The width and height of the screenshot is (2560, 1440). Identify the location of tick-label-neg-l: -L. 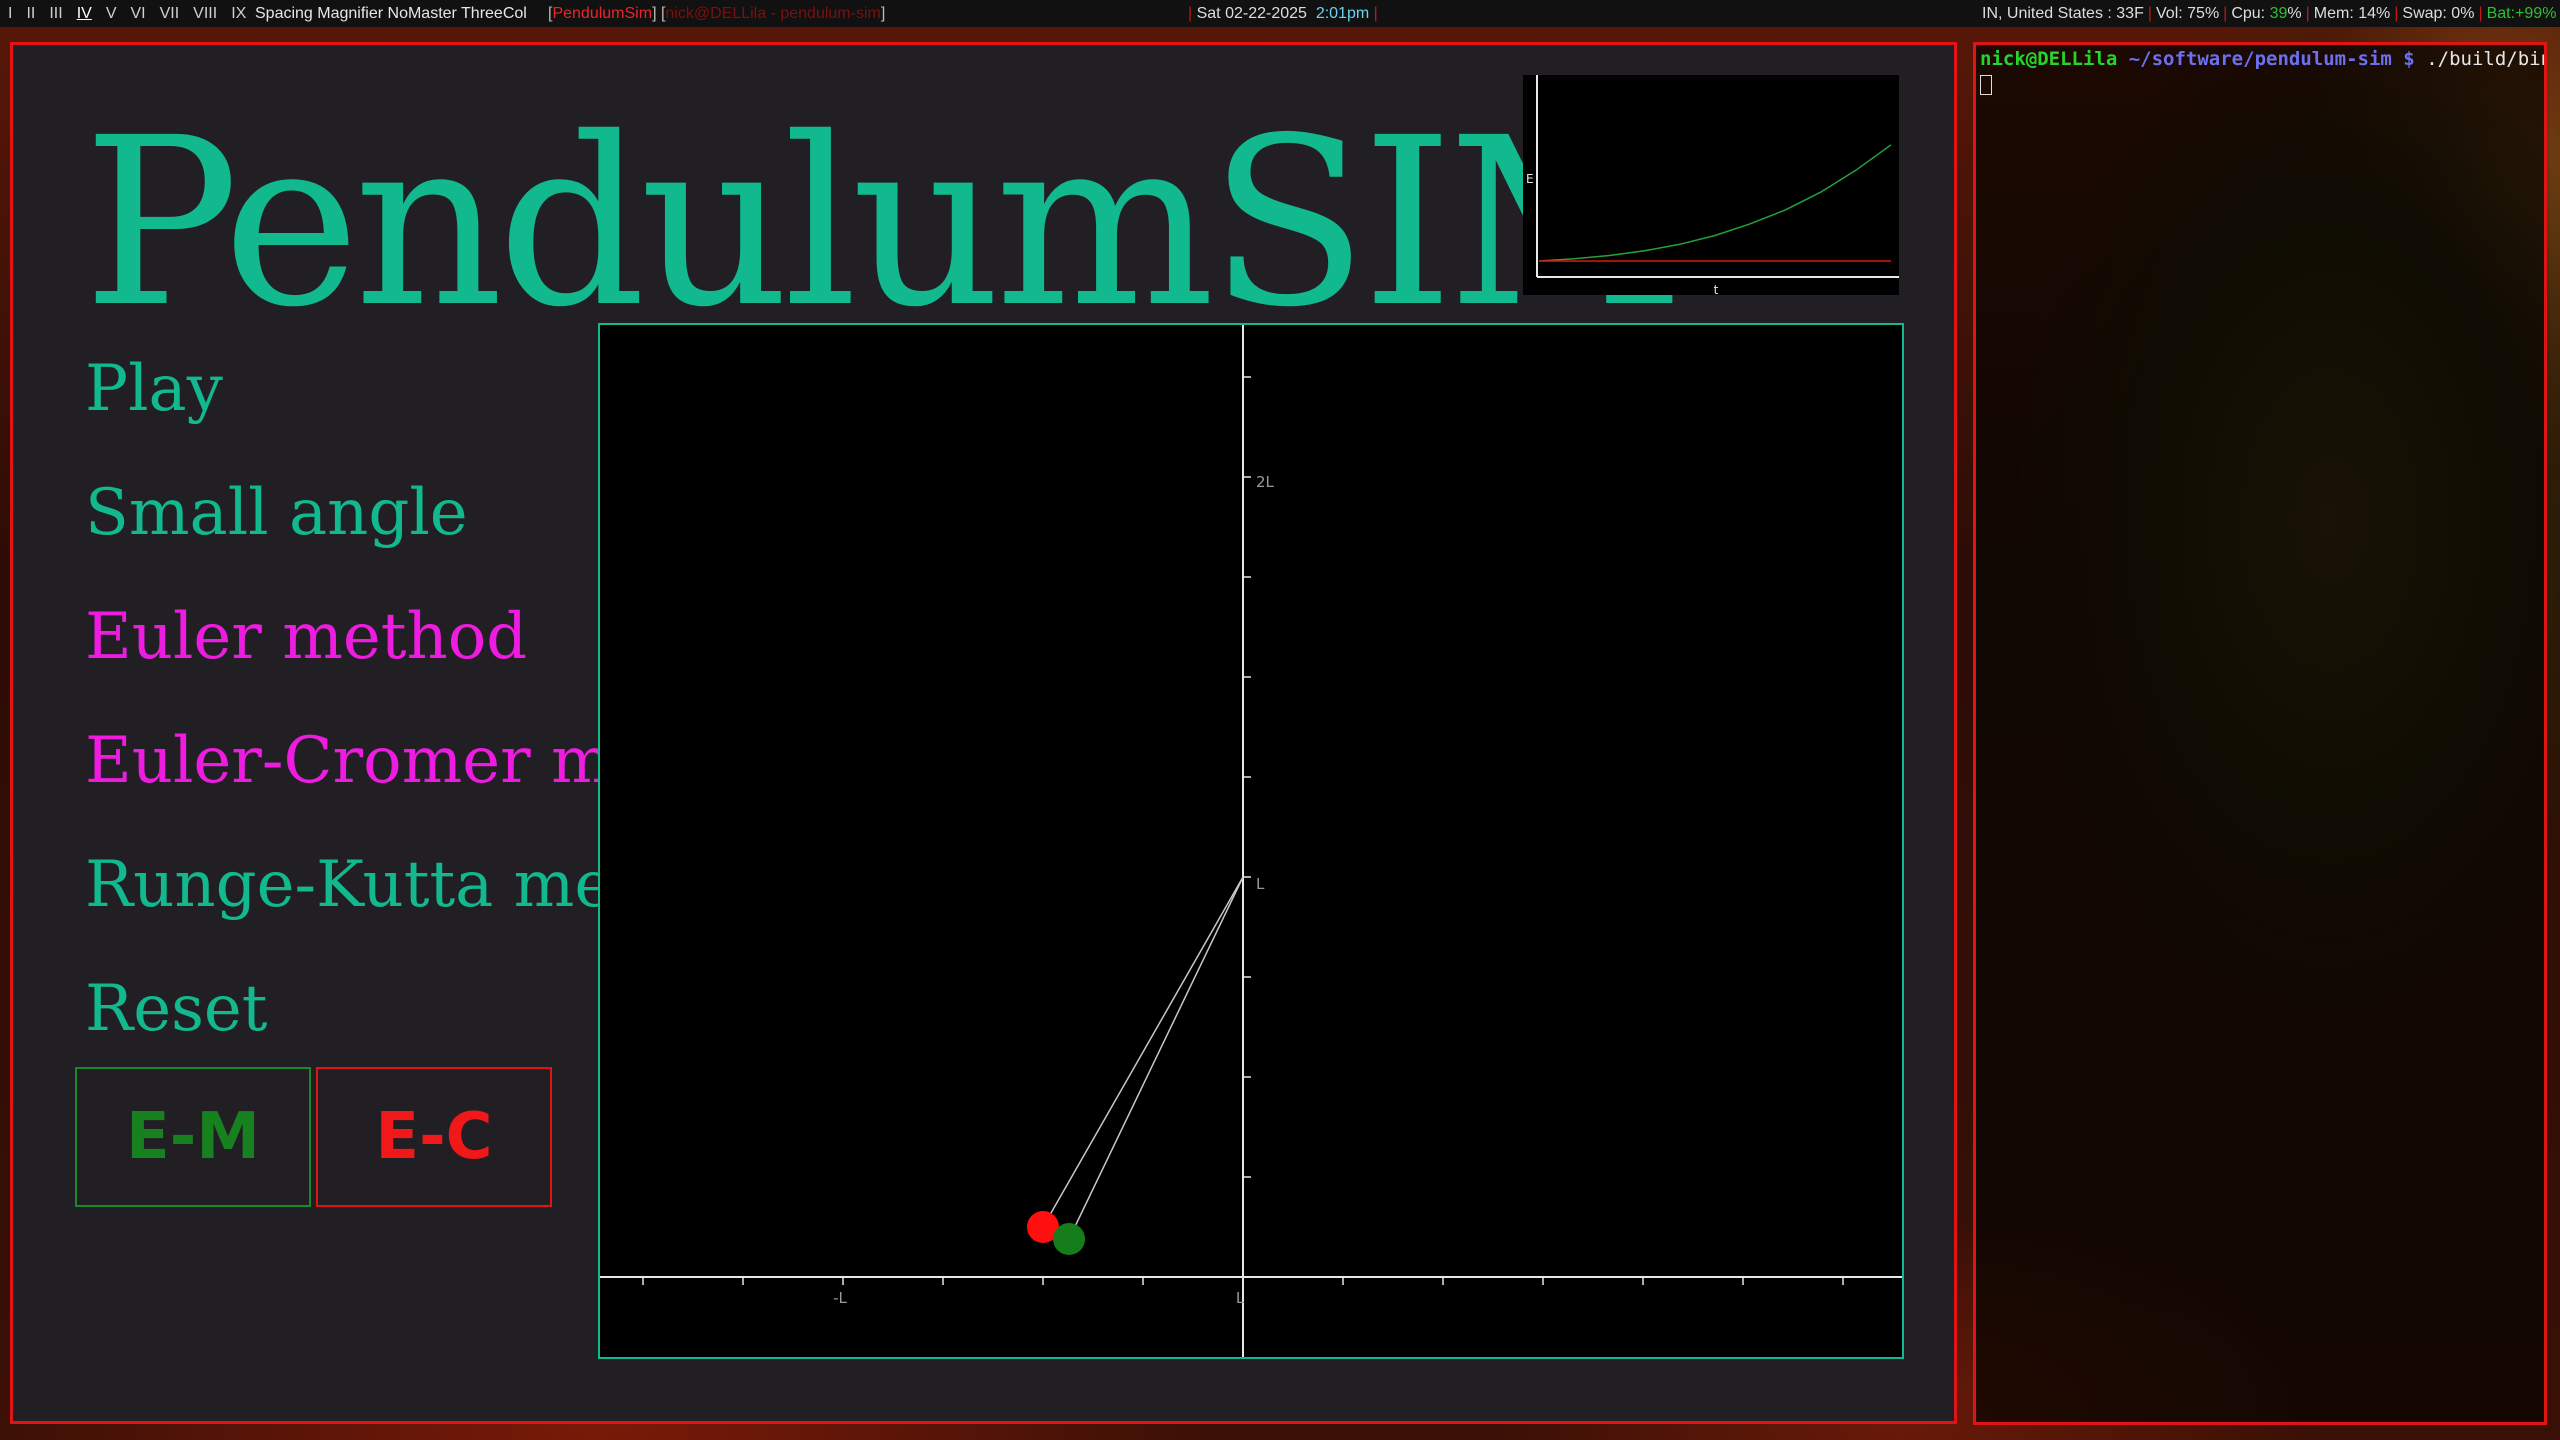
(840, 1298).